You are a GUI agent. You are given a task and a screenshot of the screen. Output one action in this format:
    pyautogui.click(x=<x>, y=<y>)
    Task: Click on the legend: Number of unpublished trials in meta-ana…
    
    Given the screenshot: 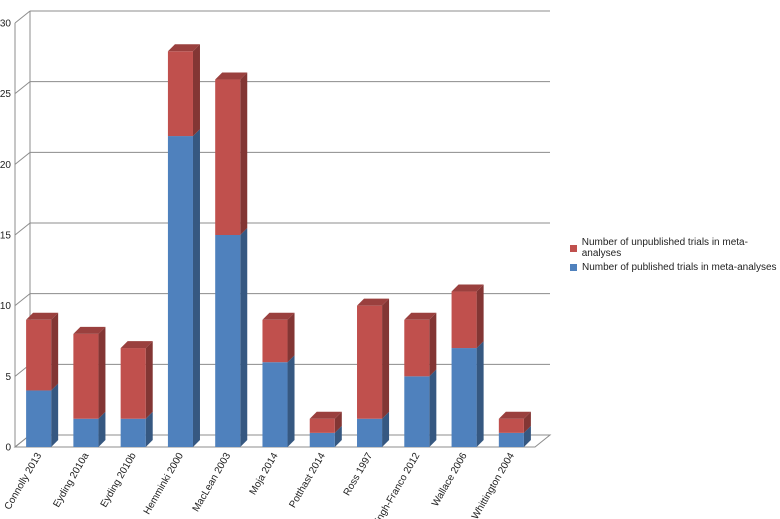 What is the action you would take?
    pyautogui.click(x=675, y=258)
    